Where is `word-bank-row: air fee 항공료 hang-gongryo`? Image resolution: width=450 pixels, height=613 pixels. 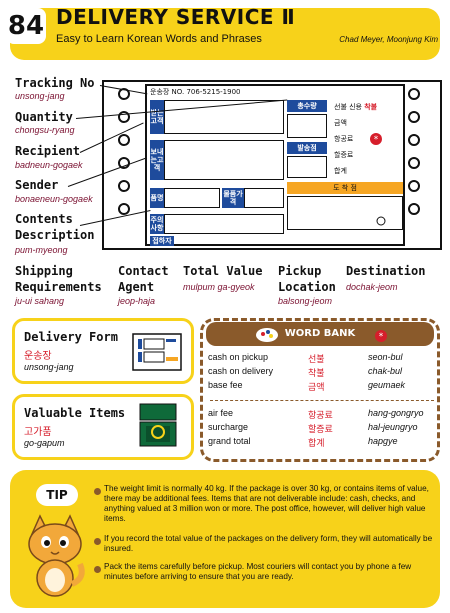
word-bank-row: air fee 항공료 hang-gongryo is located at coordinates (321, 414).